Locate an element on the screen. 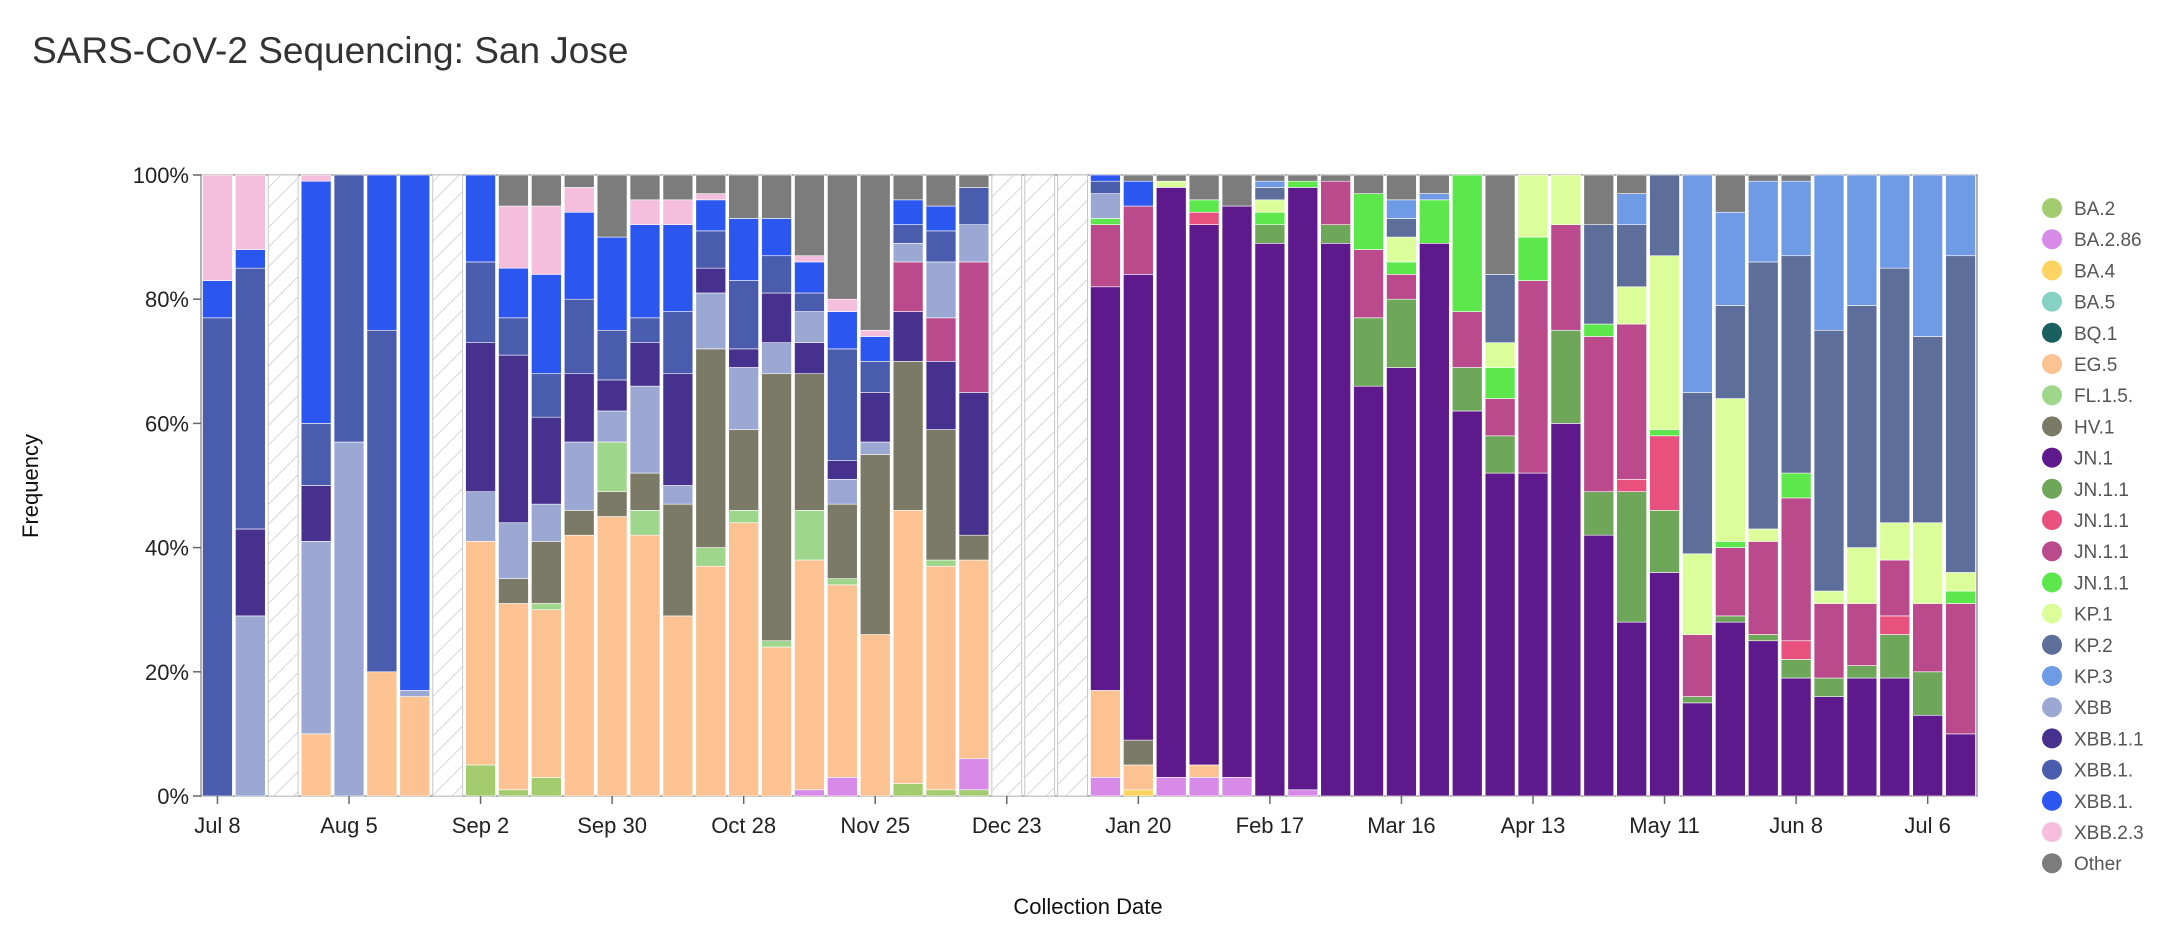 The width and height of the screenshot is (2182, 930). legend-item: Other is located at coordinates (2082, 864).